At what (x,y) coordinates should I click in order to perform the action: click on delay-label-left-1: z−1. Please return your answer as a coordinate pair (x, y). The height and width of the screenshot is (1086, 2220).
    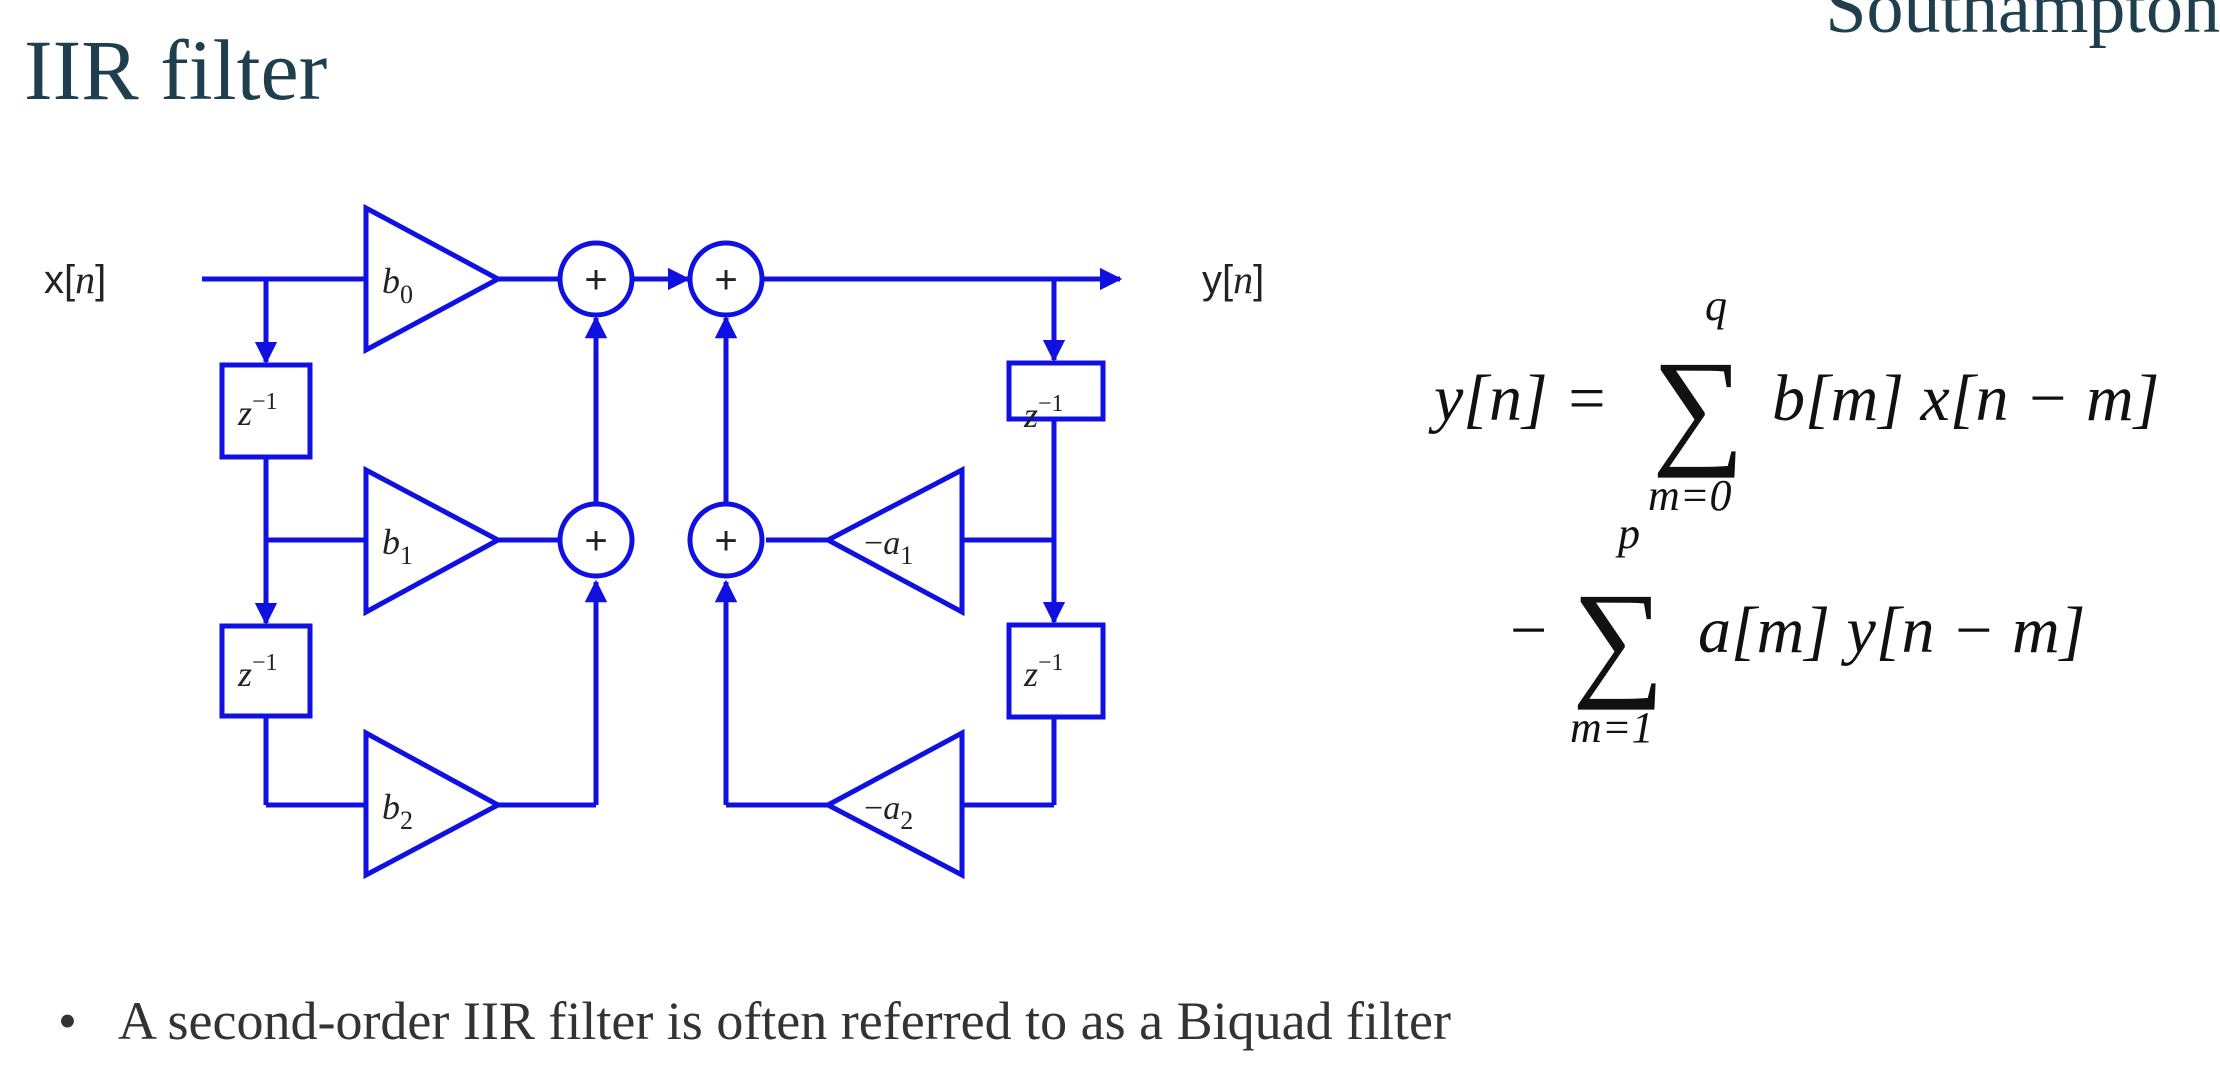
    Looking at the image, I should click on (257, 411).